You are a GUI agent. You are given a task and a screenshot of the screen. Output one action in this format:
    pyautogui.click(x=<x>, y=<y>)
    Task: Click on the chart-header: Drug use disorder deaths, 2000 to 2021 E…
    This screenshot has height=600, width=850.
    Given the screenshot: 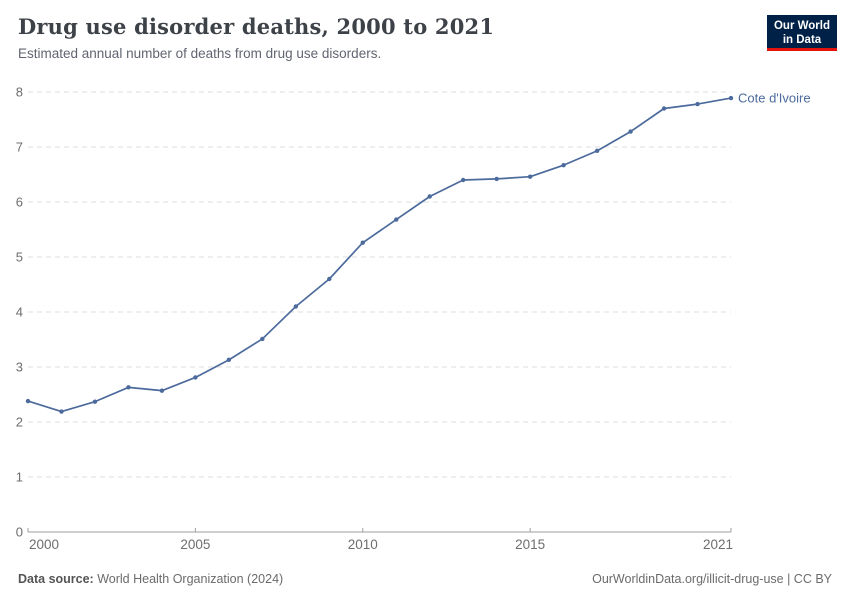 What is the action you would take?
    pyautogui.click(x=256, y=37)
    